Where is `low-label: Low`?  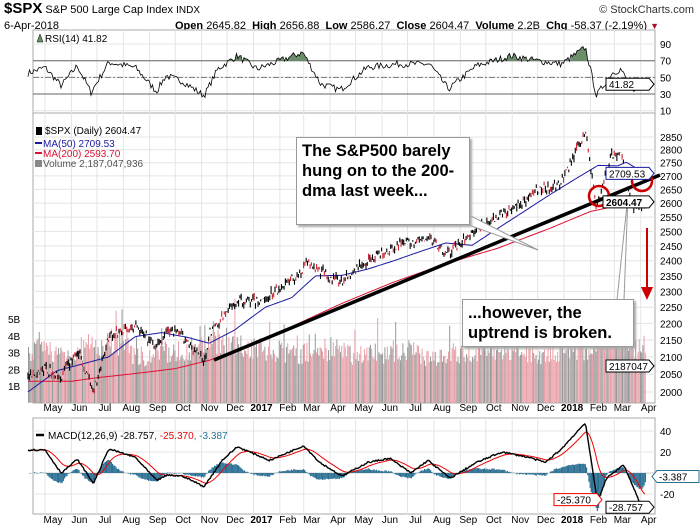 low-label: Low is located at coordinates (336, 26).